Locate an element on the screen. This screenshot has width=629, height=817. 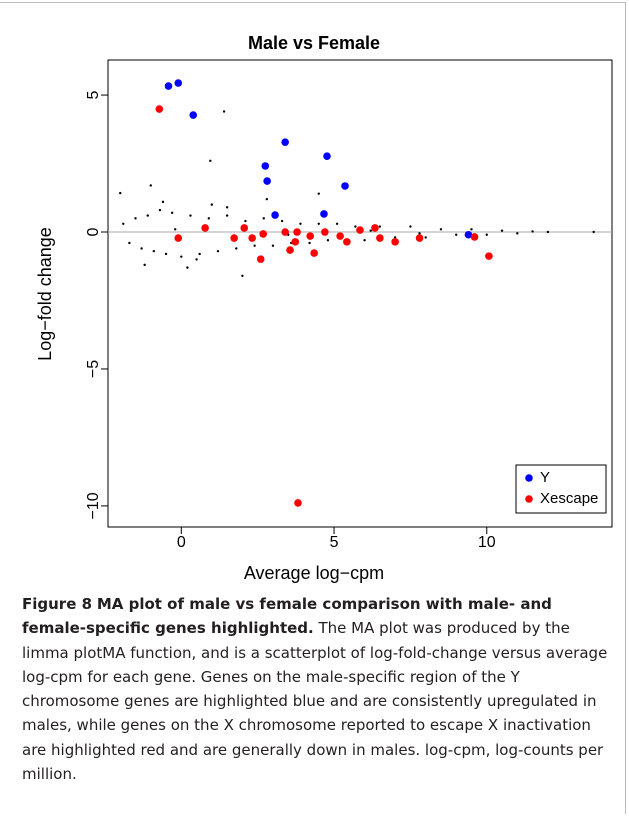
x-tick-label: 5 is located at coordinates (334, 542).